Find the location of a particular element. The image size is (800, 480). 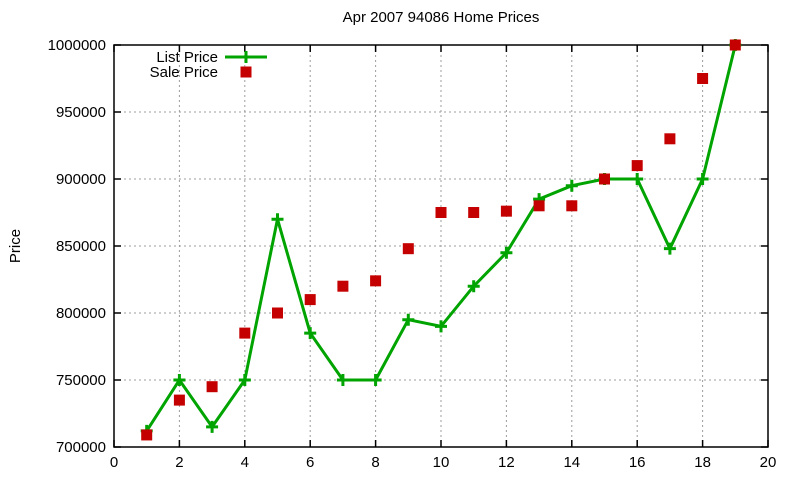

y-tick-label: 700000 is located at coordinates (81, 447).